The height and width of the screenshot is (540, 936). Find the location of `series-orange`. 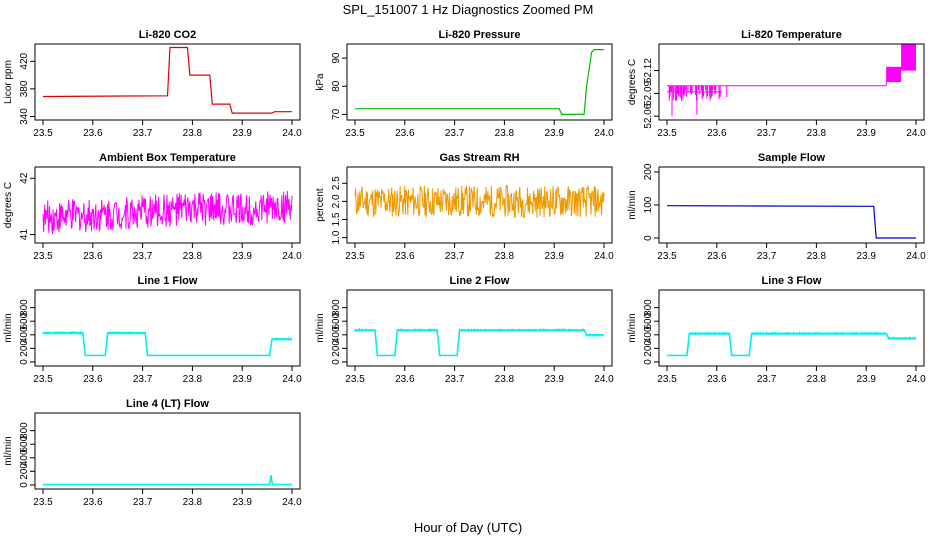

series-orange is located at coordinates (479, 201).